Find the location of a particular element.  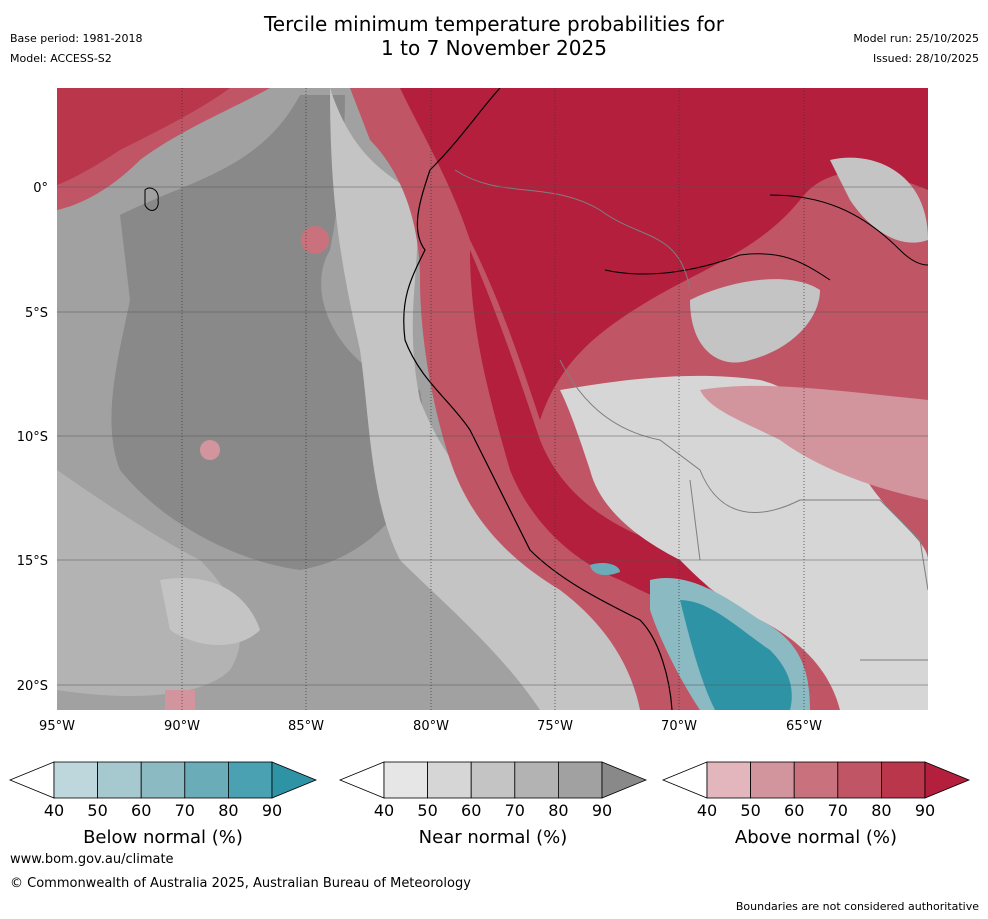

colorbar-above-normal: 40 50 60 70 80 90 Above normal (%) is located at coordinates (816, 804).